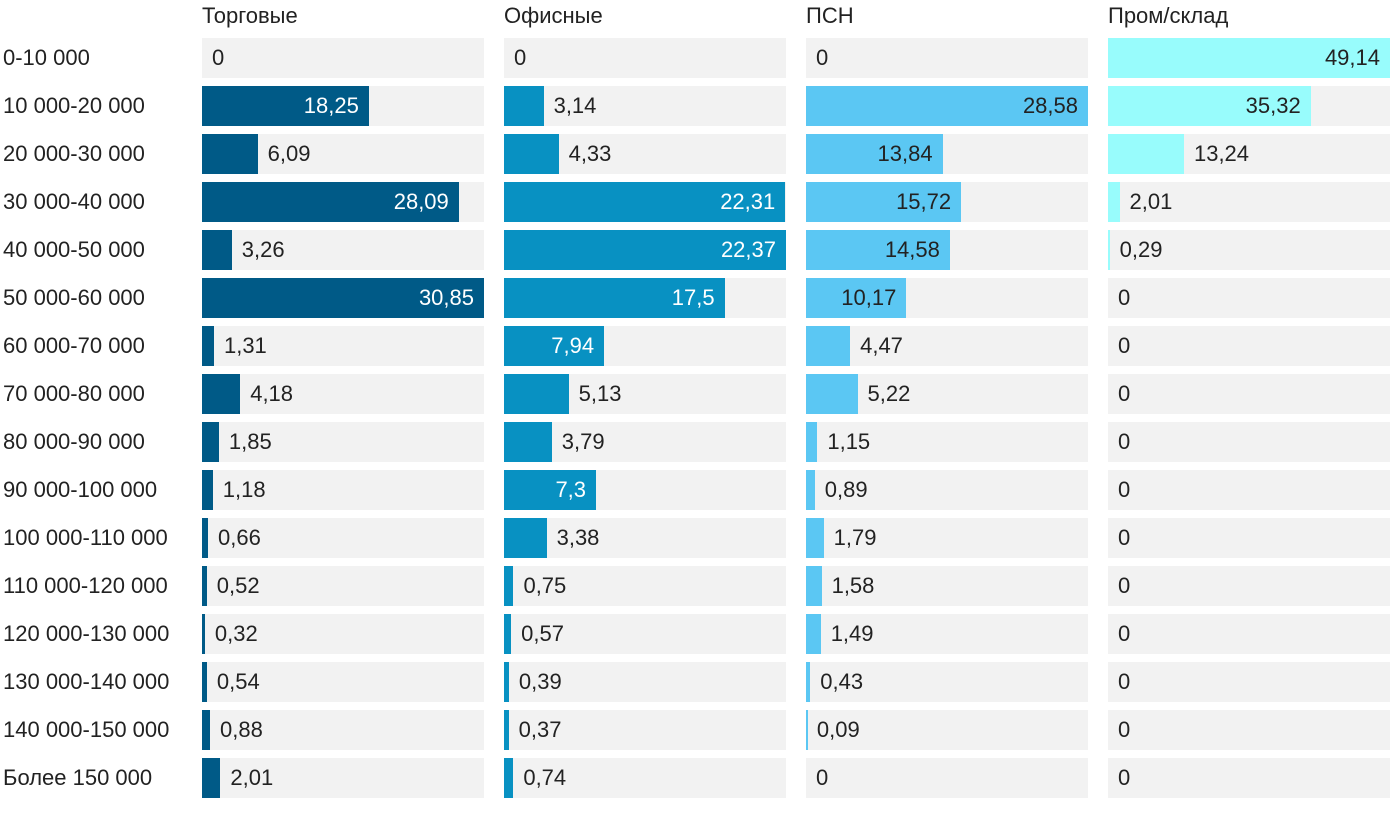 The height and width of the screenshot is (814, 1400). Describe the element at coordinates (947, 538) in the screenshot. I see `bar-track: 1,79` at that location.